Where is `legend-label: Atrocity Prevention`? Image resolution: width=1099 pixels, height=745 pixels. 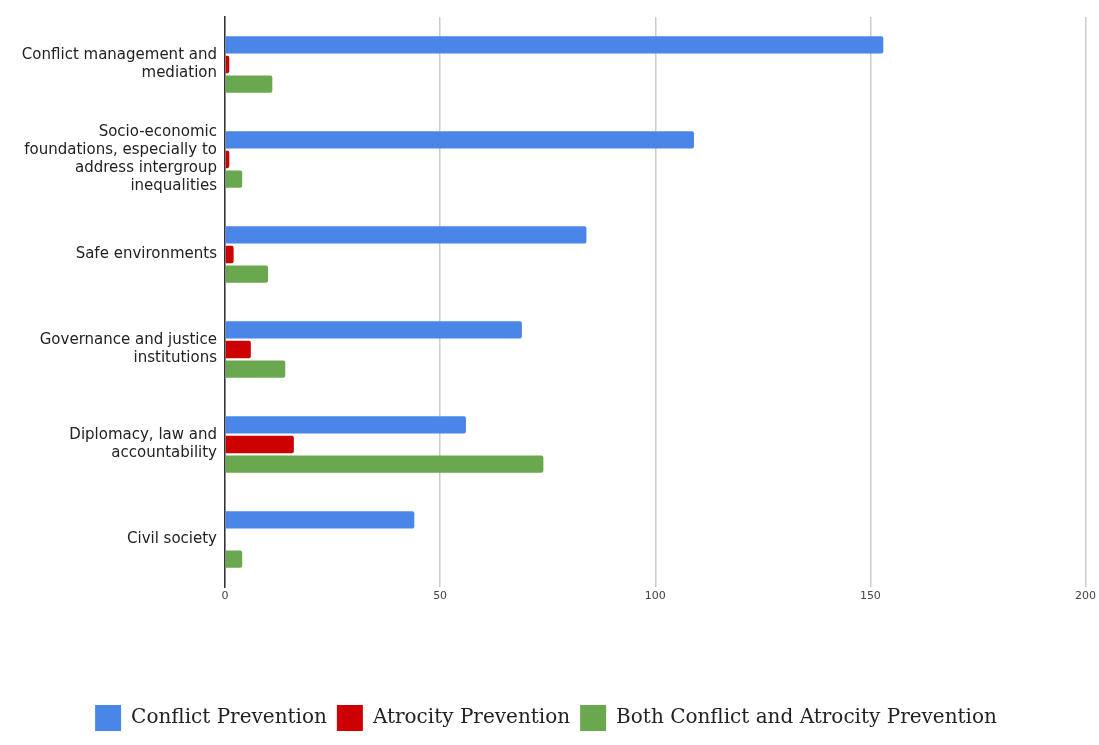 legend-label: Atrocity Prevention is located at coordinates (471, 716).